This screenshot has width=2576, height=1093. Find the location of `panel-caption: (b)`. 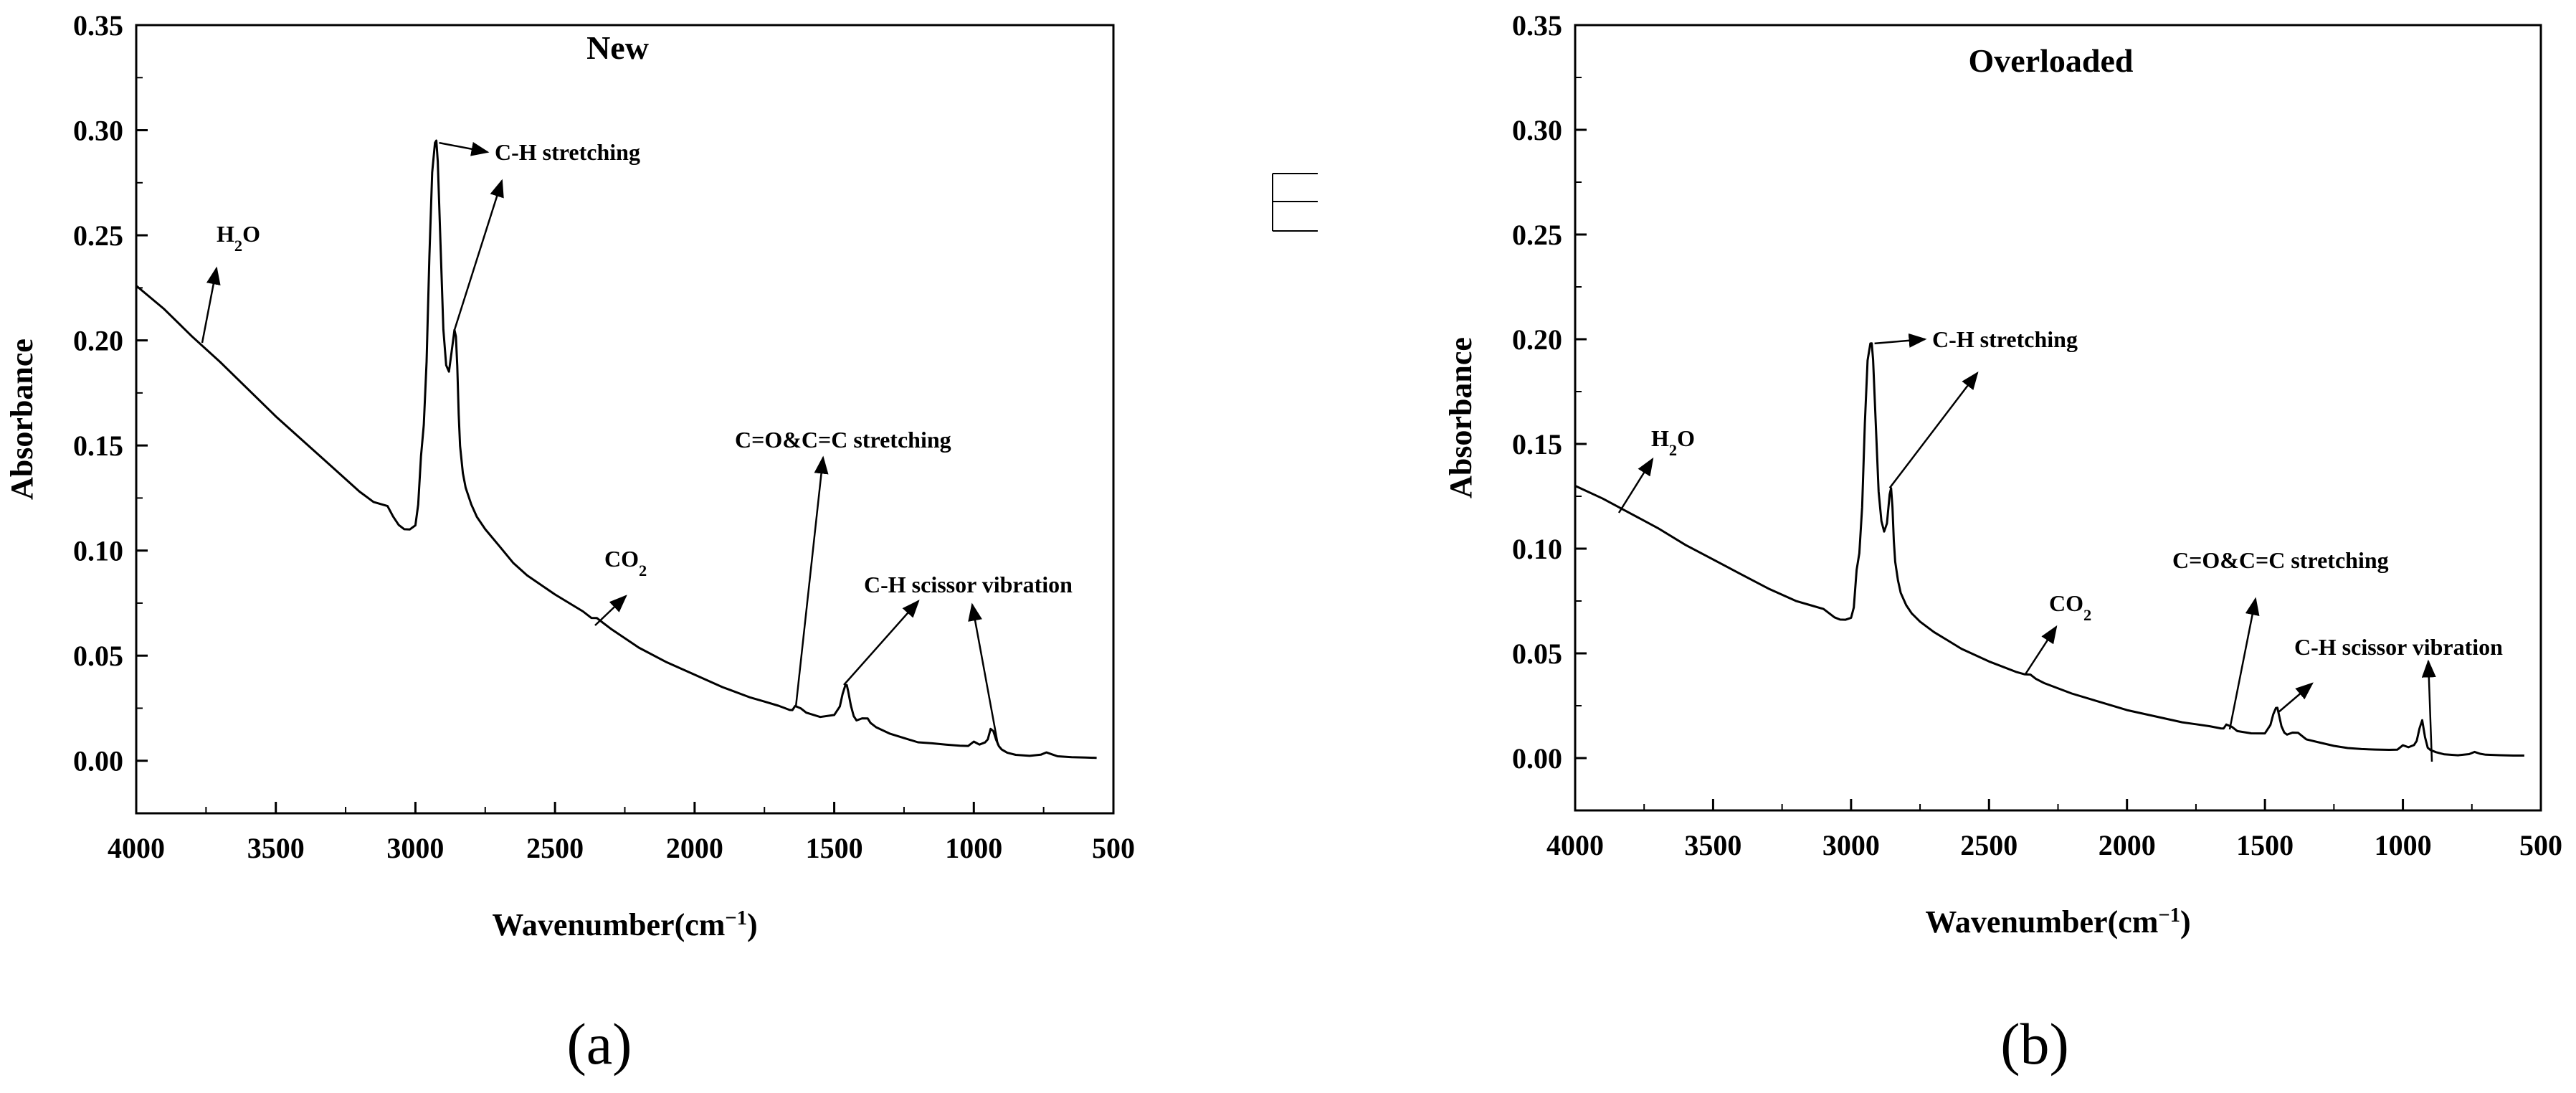

panel-caption: (b) is located at coordinates (2035, 1044).